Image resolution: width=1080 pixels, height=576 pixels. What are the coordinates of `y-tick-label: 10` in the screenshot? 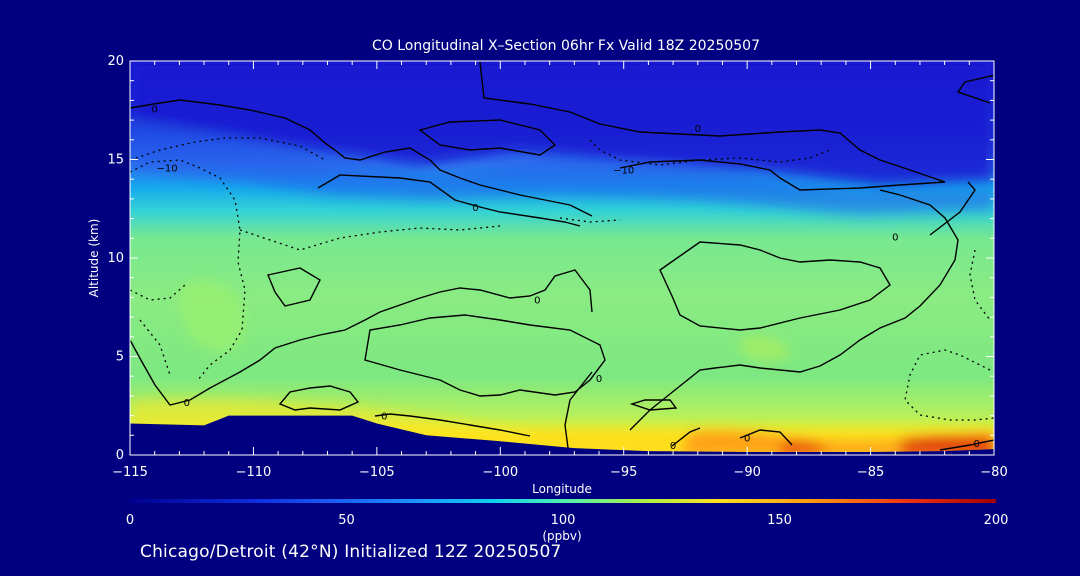 It's located at (115, 258).